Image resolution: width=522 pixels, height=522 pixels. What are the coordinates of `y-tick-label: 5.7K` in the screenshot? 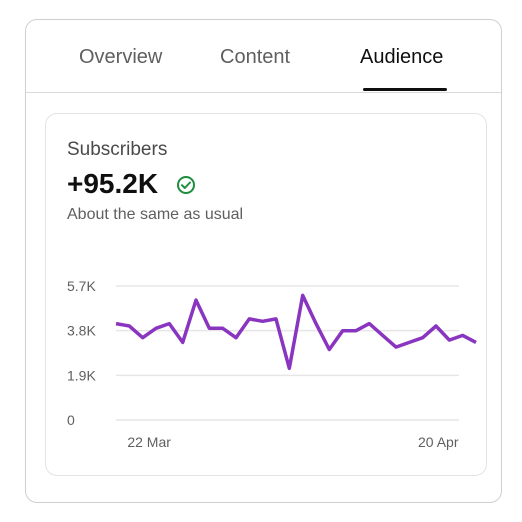 It's located at (81, 286).